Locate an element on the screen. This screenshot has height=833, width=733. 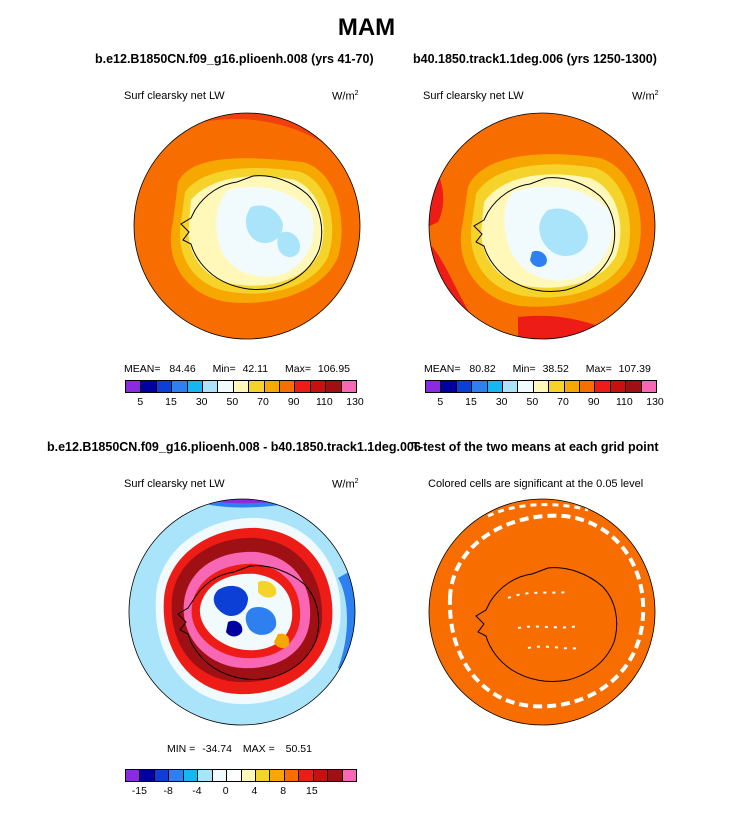
map-border-bottom-right is located at coordinates (542, 612).